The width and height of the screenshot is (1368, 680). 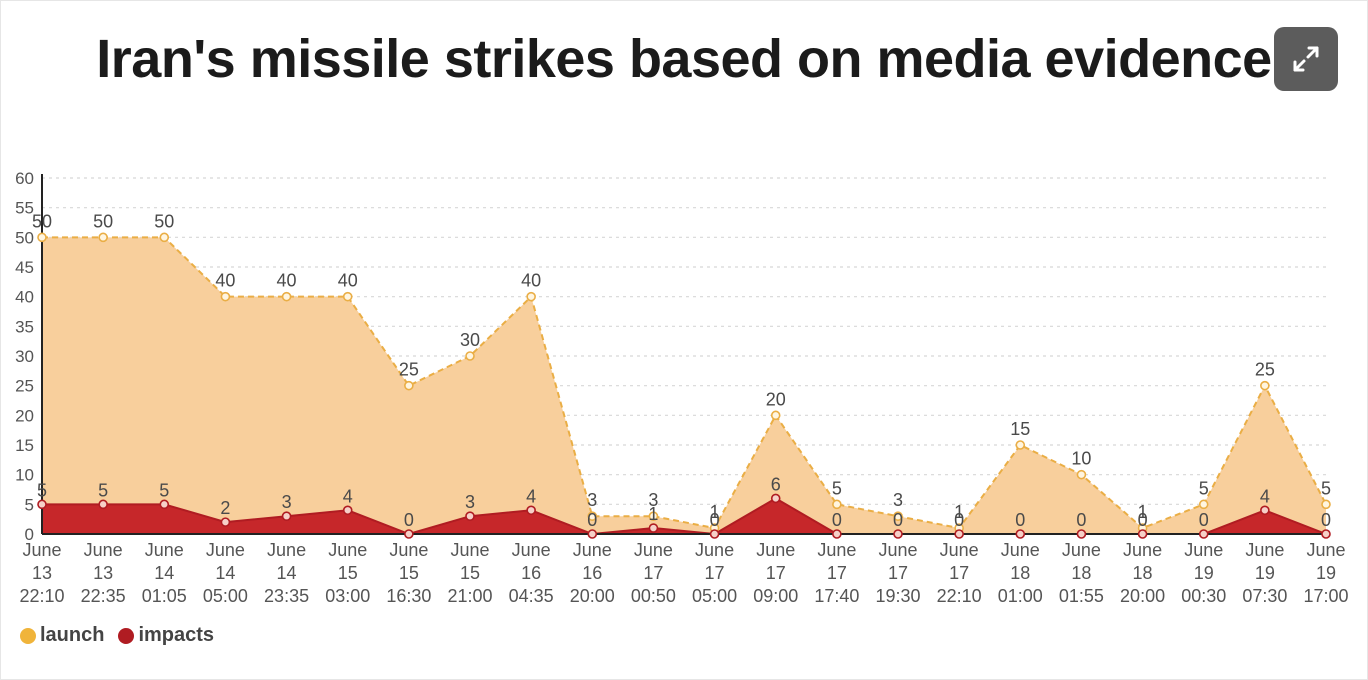 I want to click on legend-item-launch: launch, so click(x=62, y=635).